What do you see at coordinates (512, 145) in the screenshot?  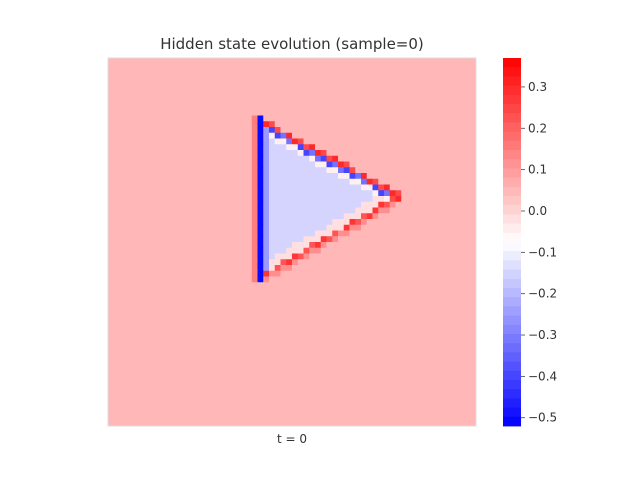 I see `colorbar-segment` at bounding box center [512, 145].